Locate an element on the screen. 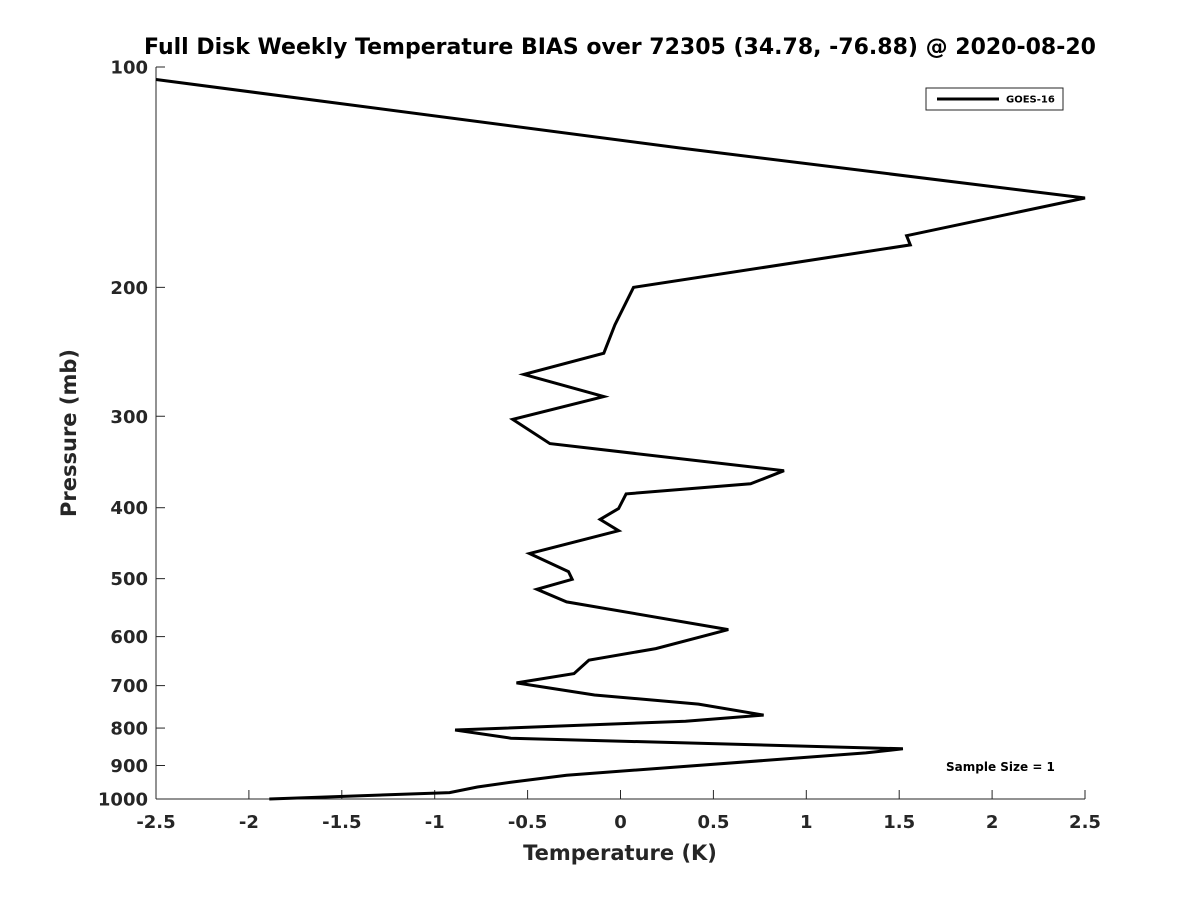 The width and height of the screenshot is (1200, 900). y-ticks: 100 200 300 400 500 600 700 800 900 1000 is located at coordinates (131, 434).